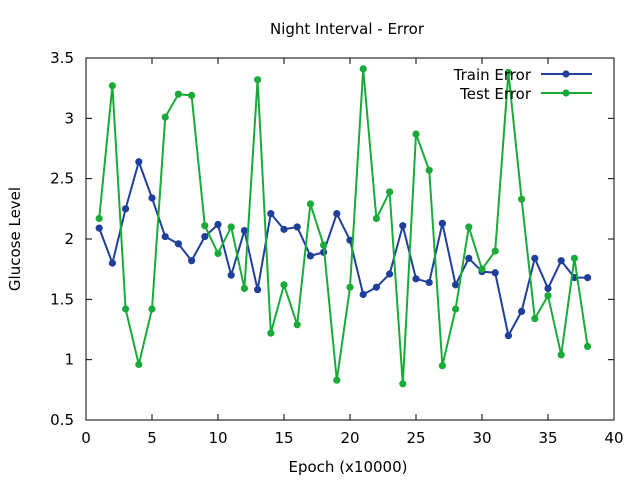  What do you see at coordinates (62, 420) in the screenshot?
I see `y-tick-label: 0.5` at bounding box center [62, 420].